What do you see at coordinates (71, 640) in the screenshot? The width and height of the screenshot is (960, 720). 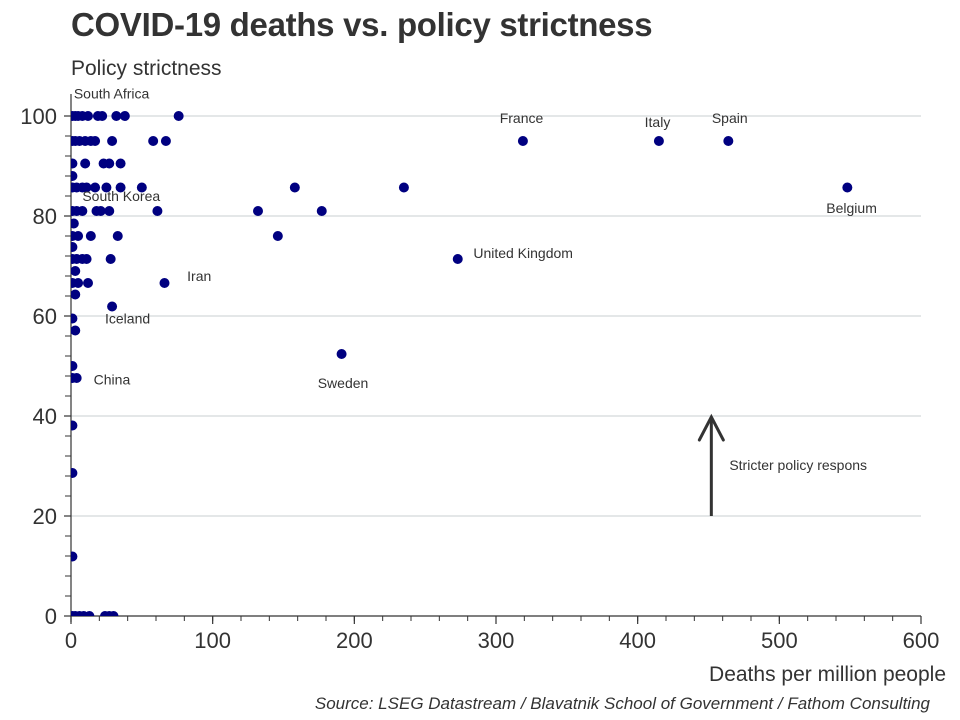 I see `x-tick-label: 0` at bounding box center [71, 640].